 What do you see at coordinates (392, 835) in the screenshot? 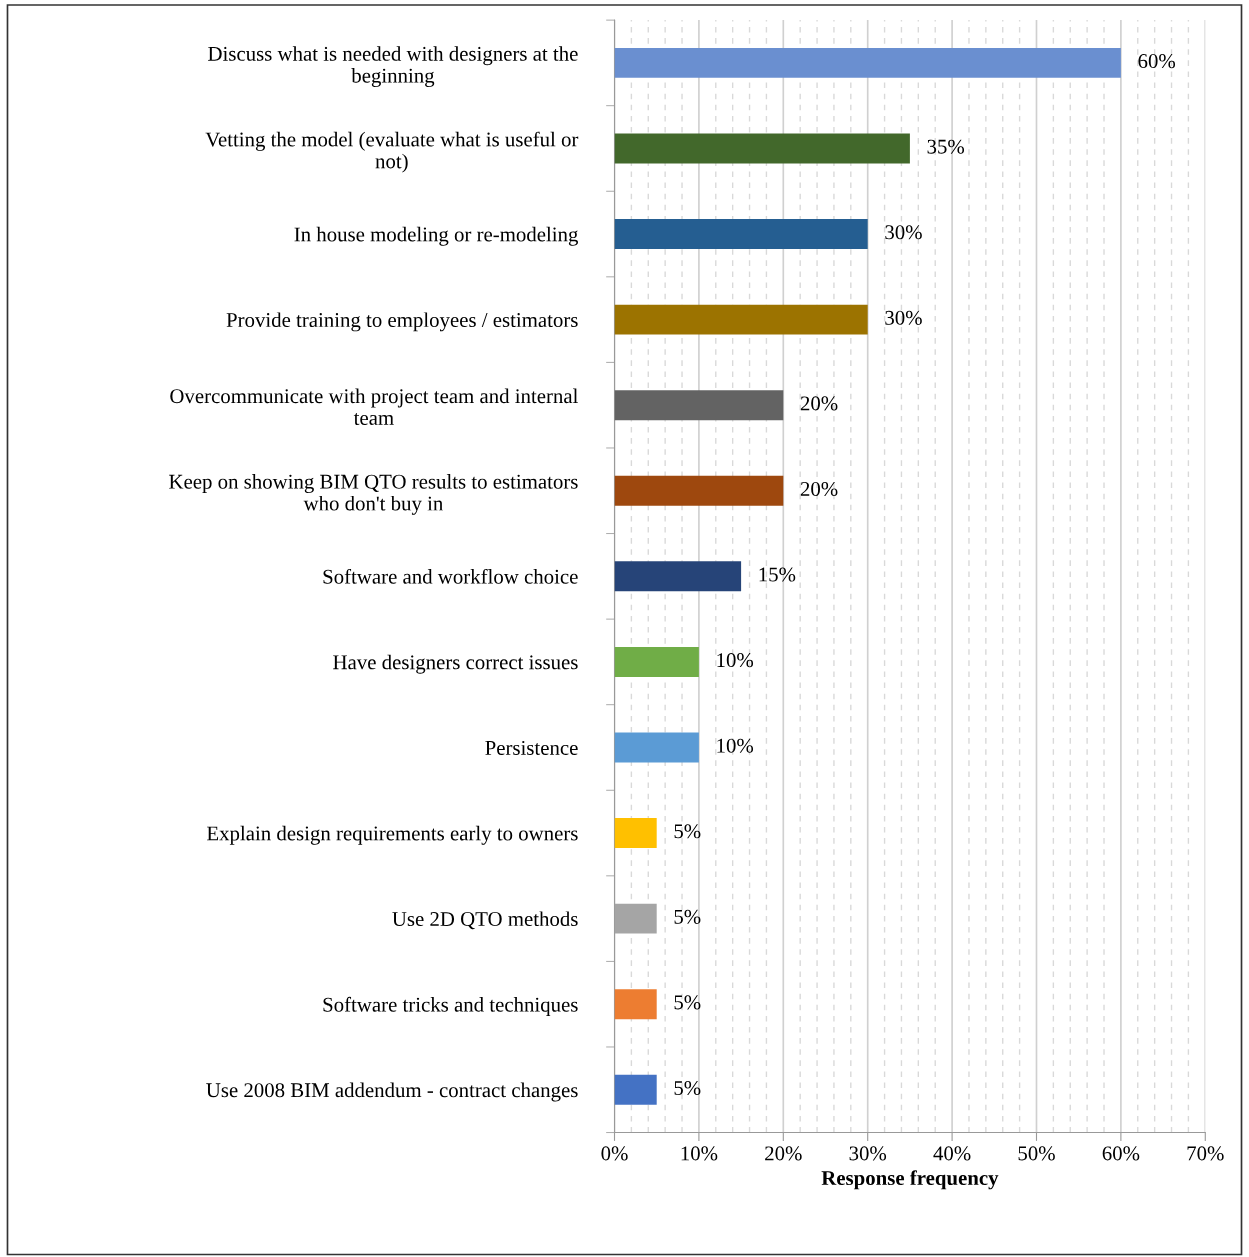
I see `y-tick-label: Explain design requirements early to owners` at bounding box center [392, 835].